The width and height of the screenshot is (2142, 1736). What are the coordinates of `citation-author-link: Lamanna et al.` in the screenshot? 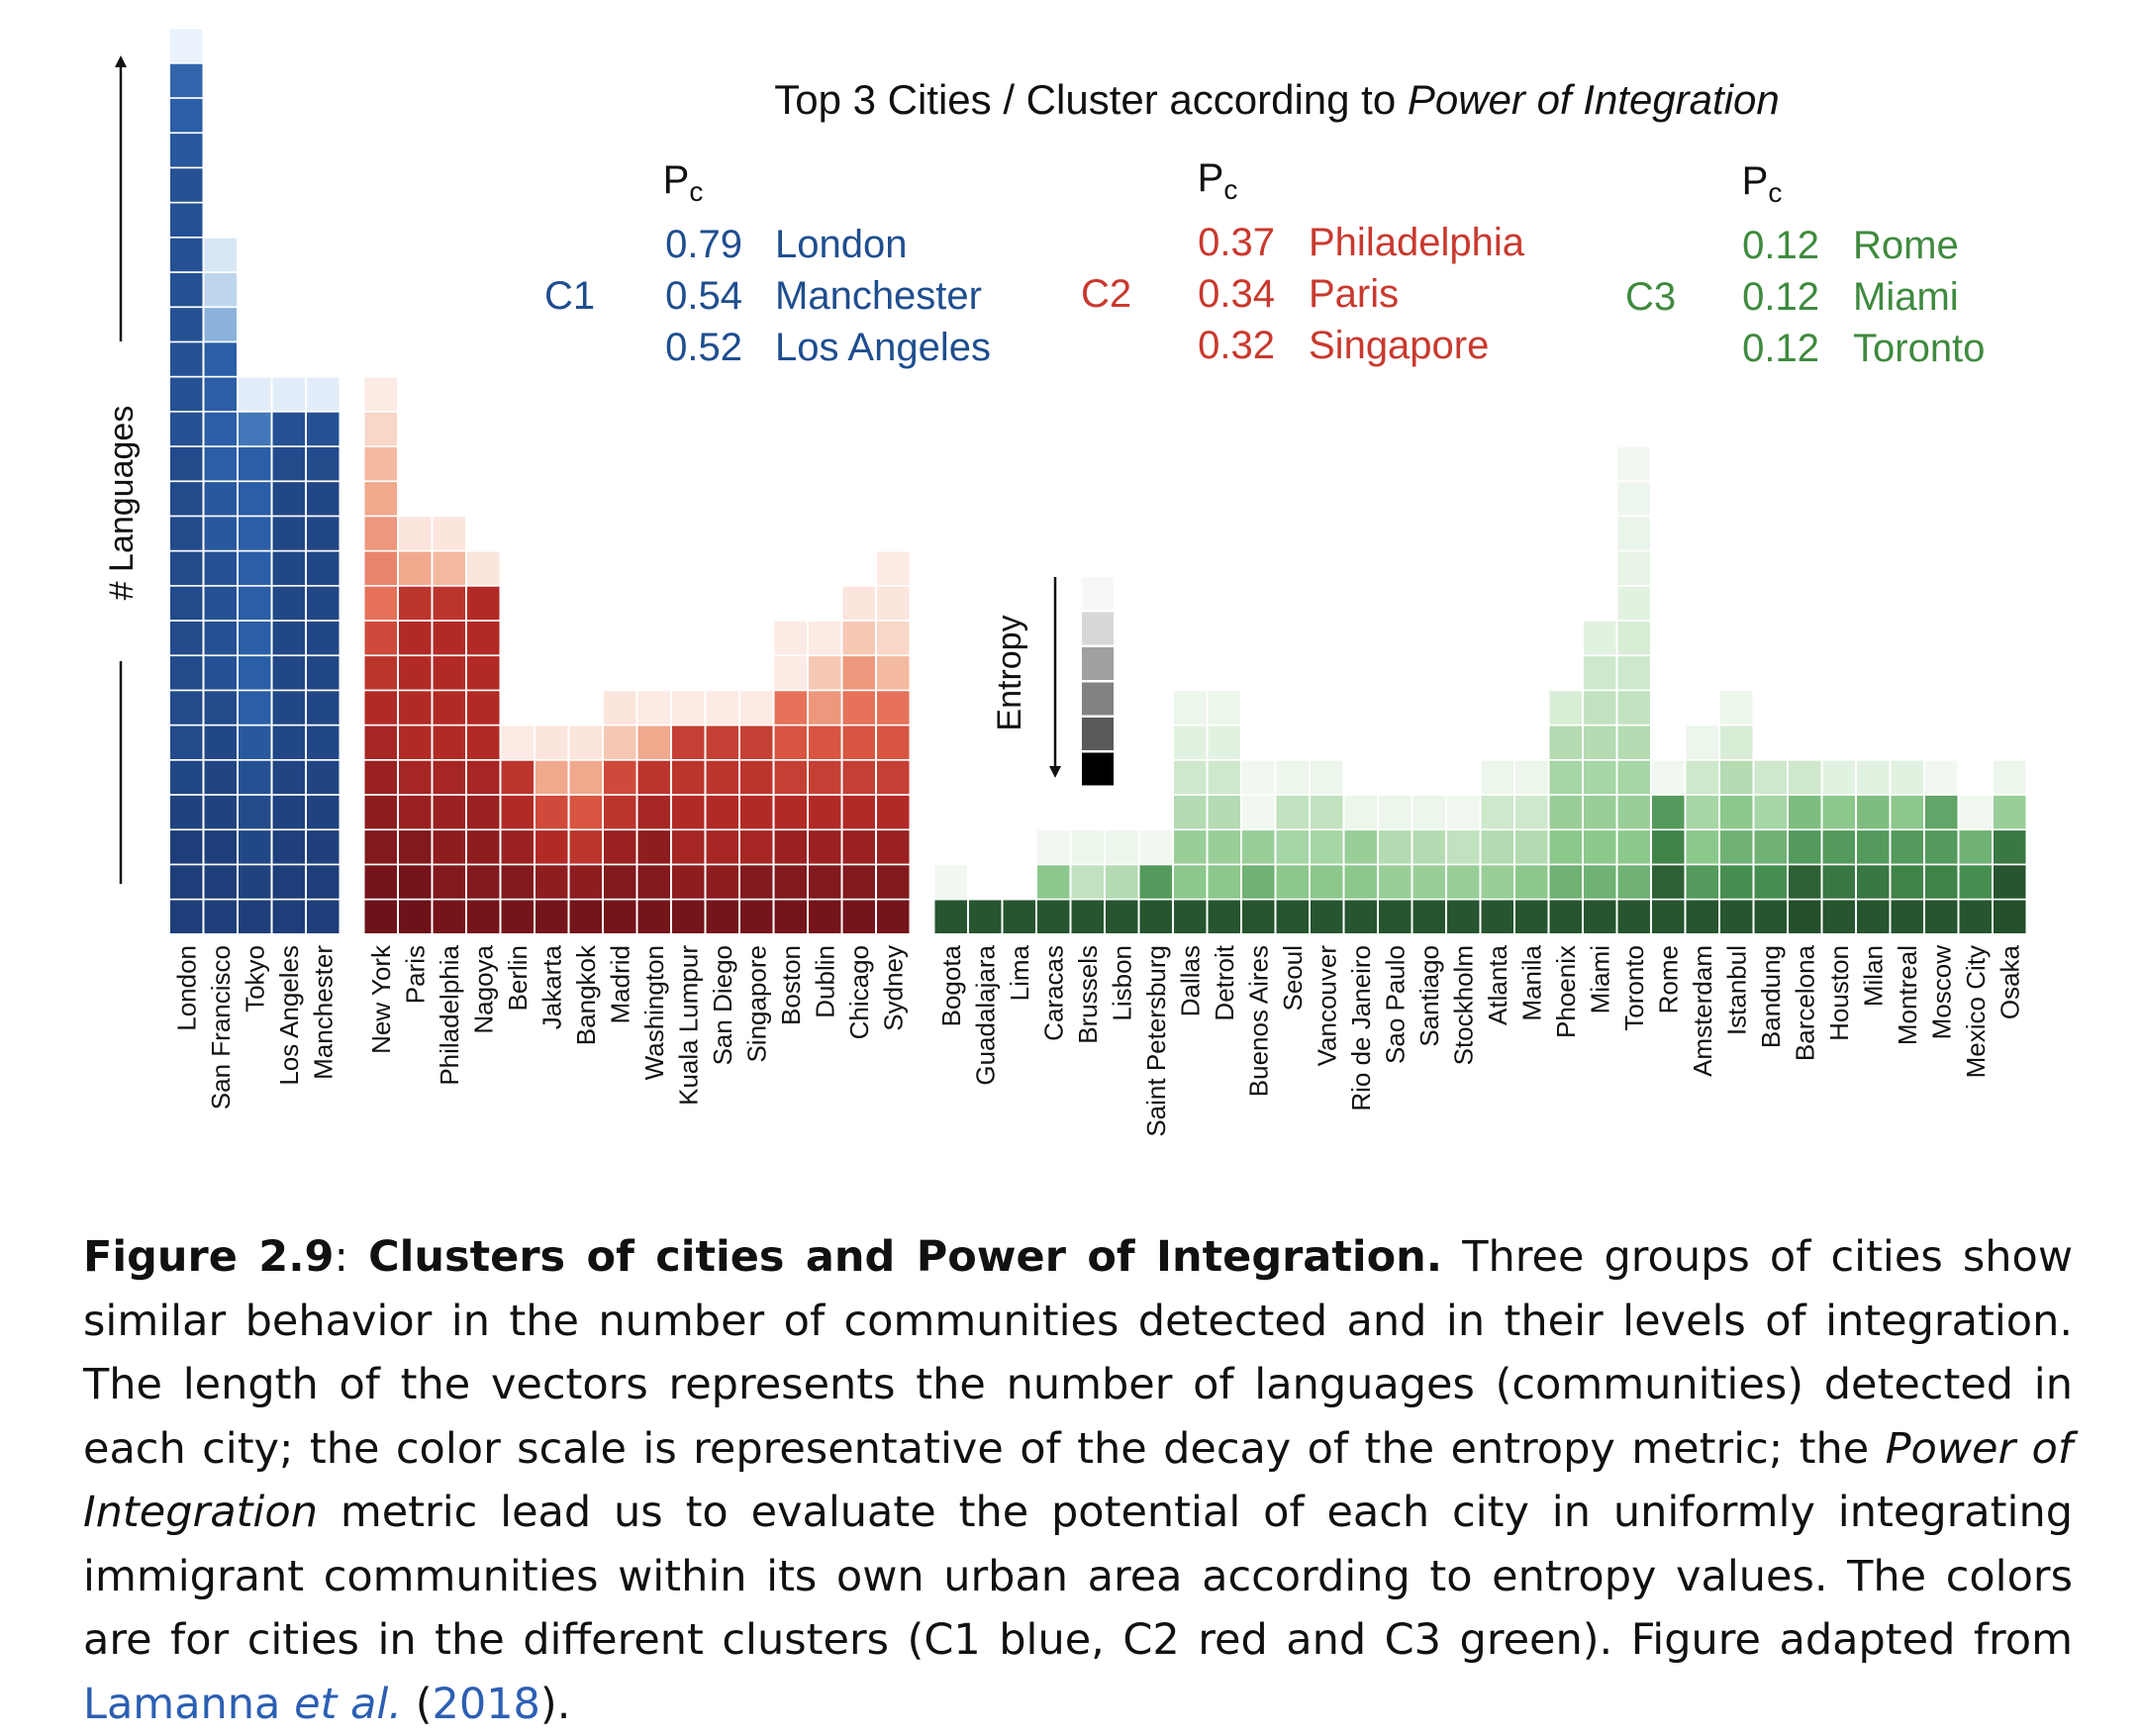 It's located at (243, 1704).